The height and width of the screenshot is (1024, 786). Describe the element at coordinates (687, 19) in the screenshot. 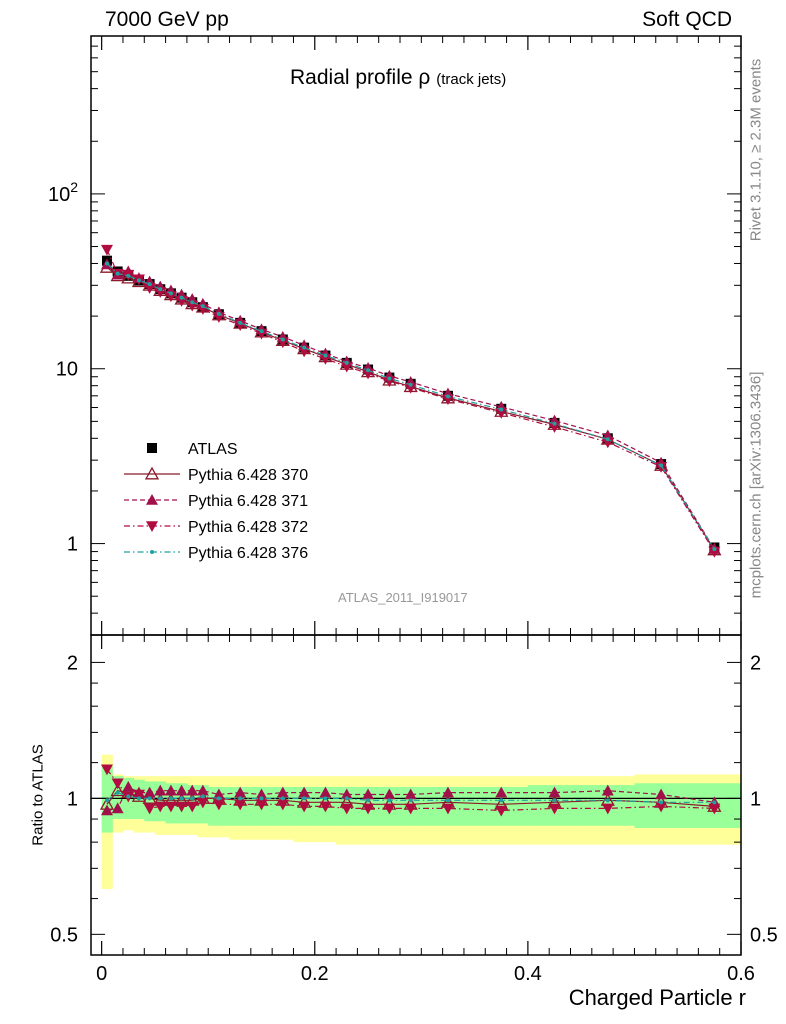

I see `category-label: Soft QCD` at that location.